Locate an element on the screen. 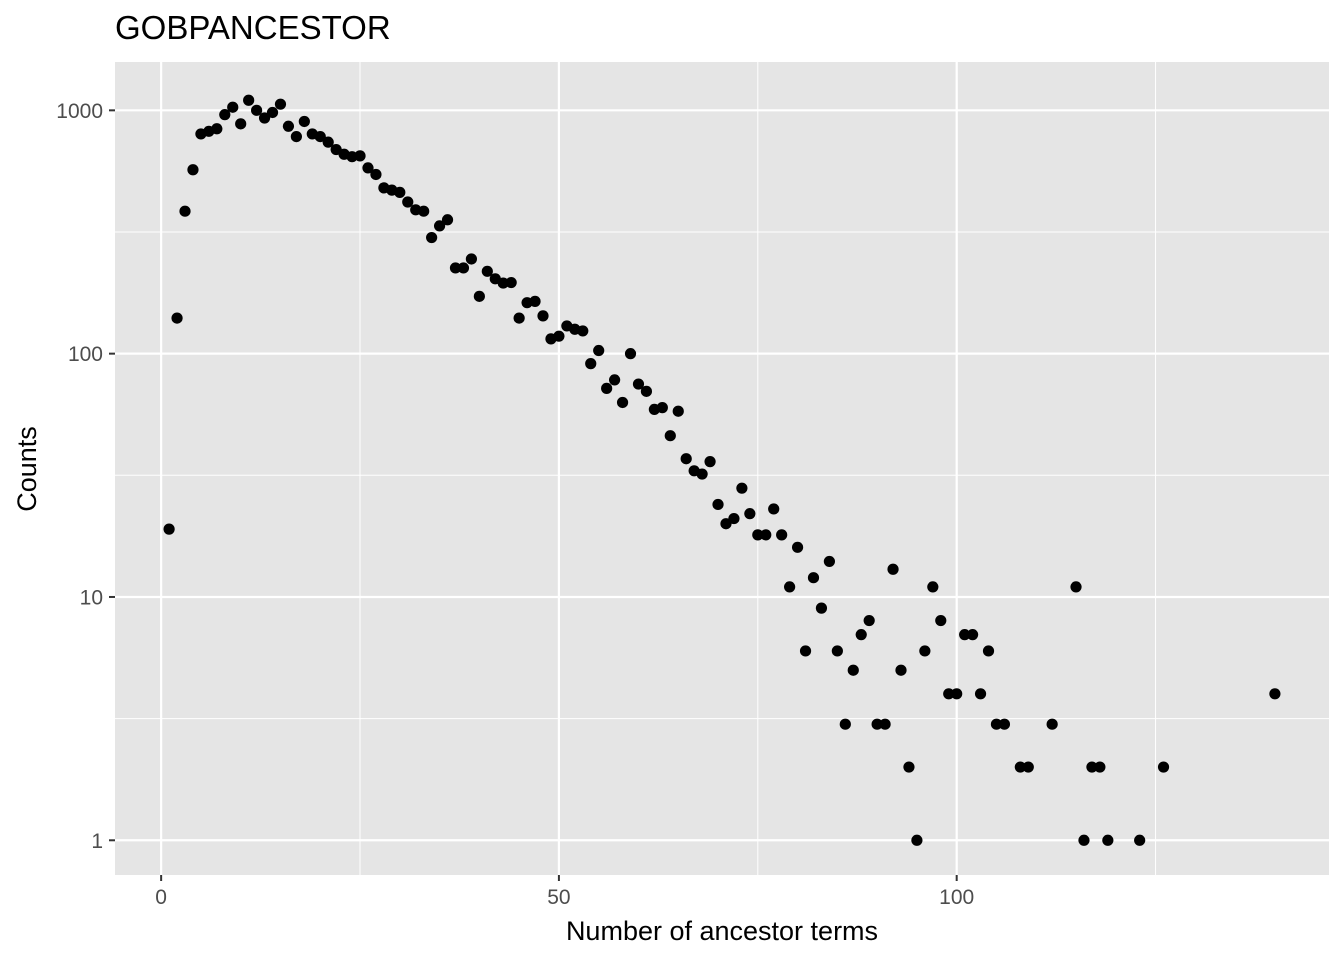 Image resolution: width=1344 pixels, height=960 pixels. y-axis: 1 10 100 1000 is located at coordinates (85, 476).